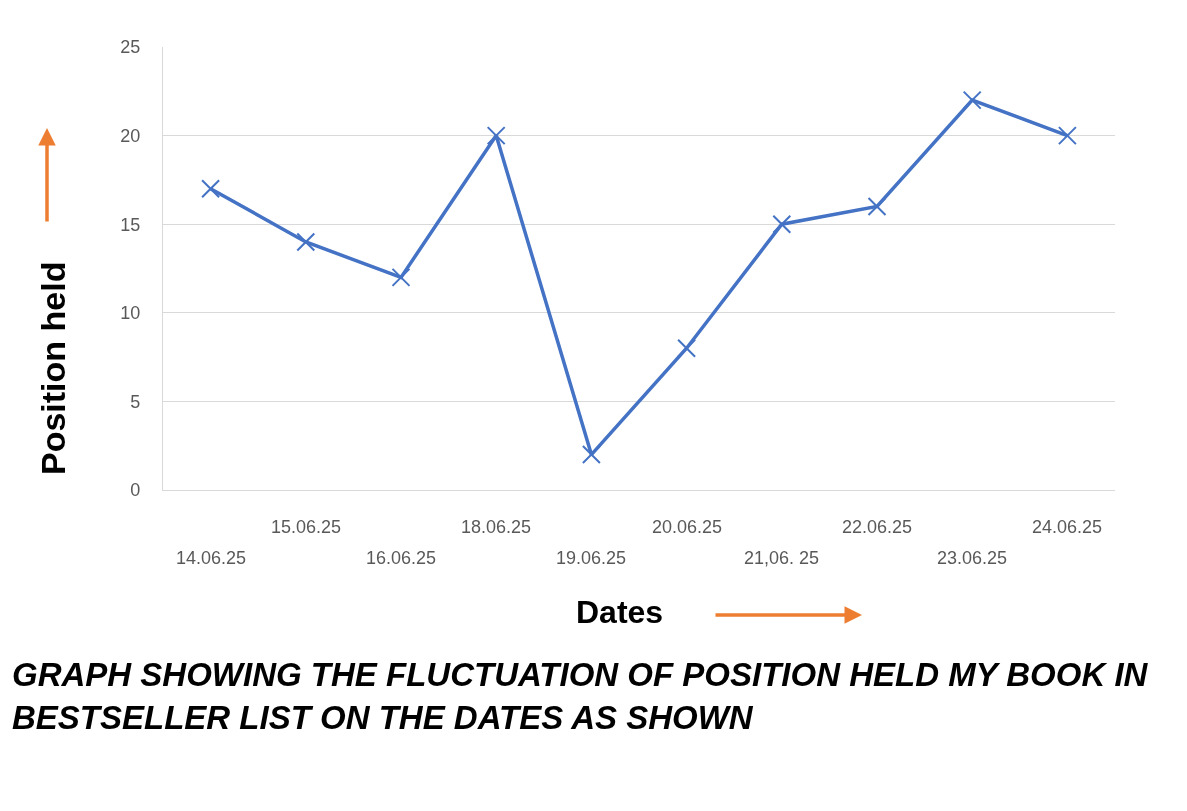 Image resolution: width=1187 pixels, height=811 pixels. Describe the element at coordinates (53, 368) in the screenshot. I see `y-axis-title: Position held` at that location.